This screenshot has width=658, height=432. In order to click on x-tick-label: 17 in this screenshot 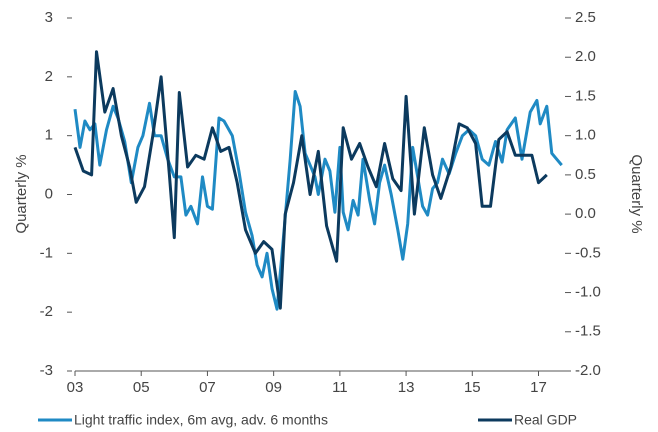, I will do `click(538, 387)`.